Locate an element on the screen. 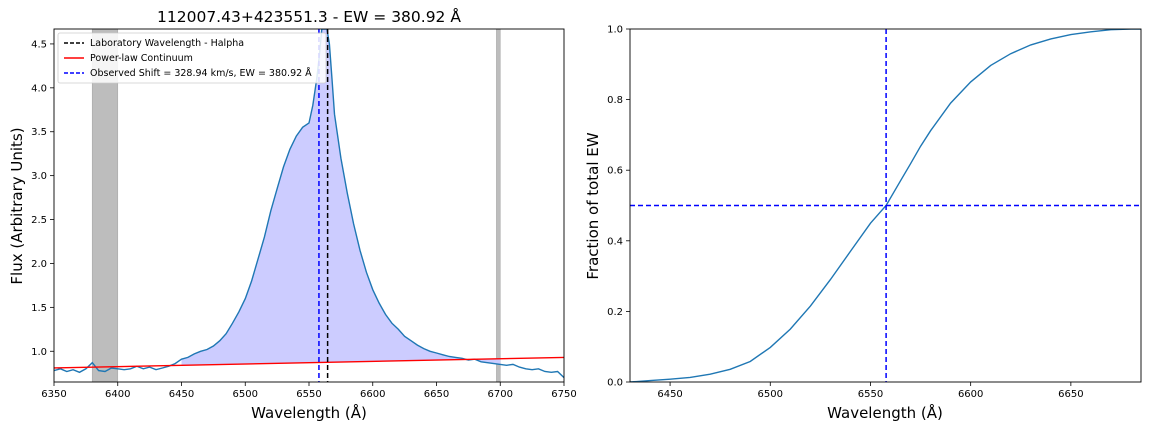  cumulative-x-tick-label: 6500 is located at coordinates (770, 394).